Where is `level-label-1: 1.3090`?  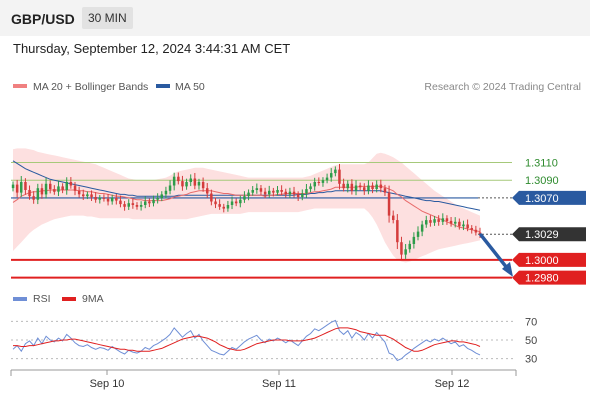 level-label-1: 1.3090 is located at coordinates (542, 181).